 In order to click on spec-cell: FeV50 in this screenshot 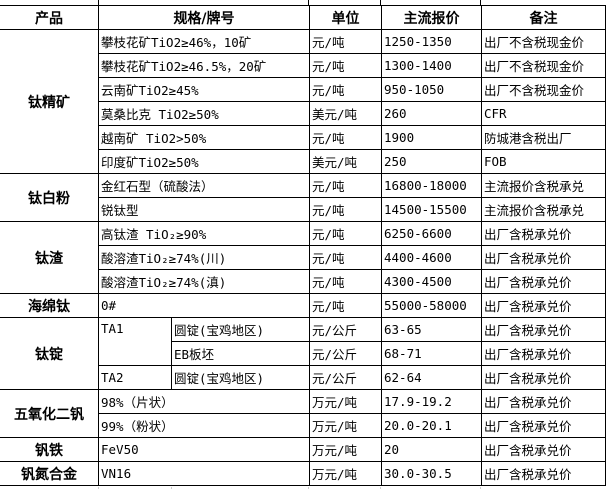, I will do `click(204, 449)`.